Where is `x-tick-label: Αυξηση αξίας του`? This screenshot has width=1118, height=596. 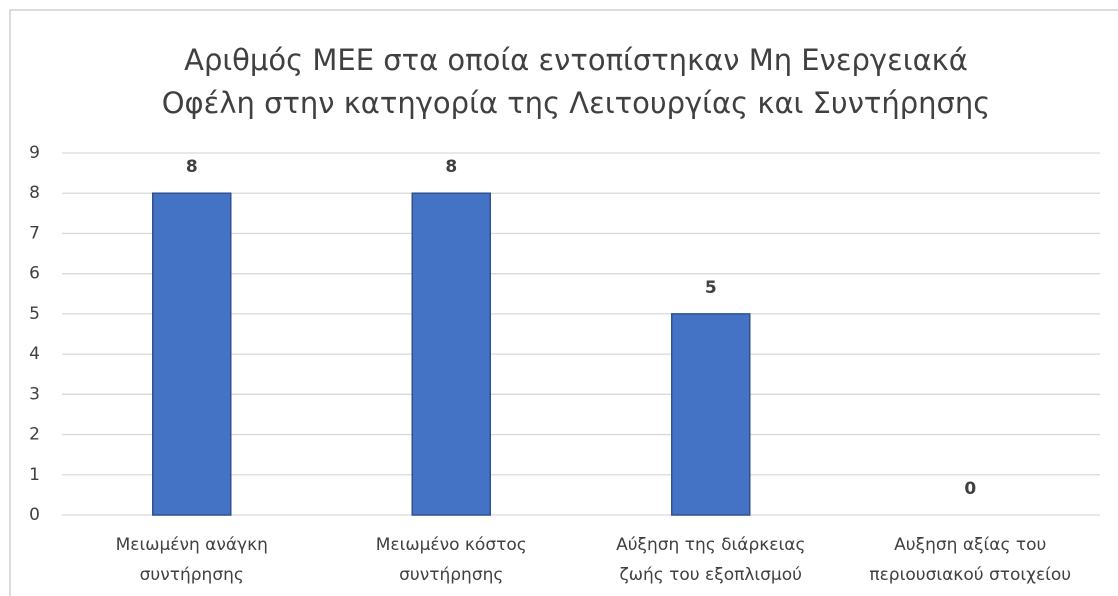
x-tick-label: Αυξηση αξίας του is located at coordinates (970, 545).